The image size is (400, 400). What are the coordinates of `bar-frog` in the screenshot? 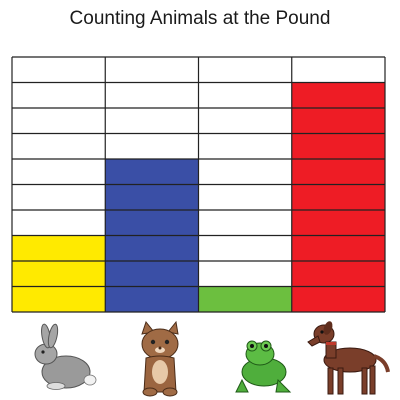 It's located at (245, 299).